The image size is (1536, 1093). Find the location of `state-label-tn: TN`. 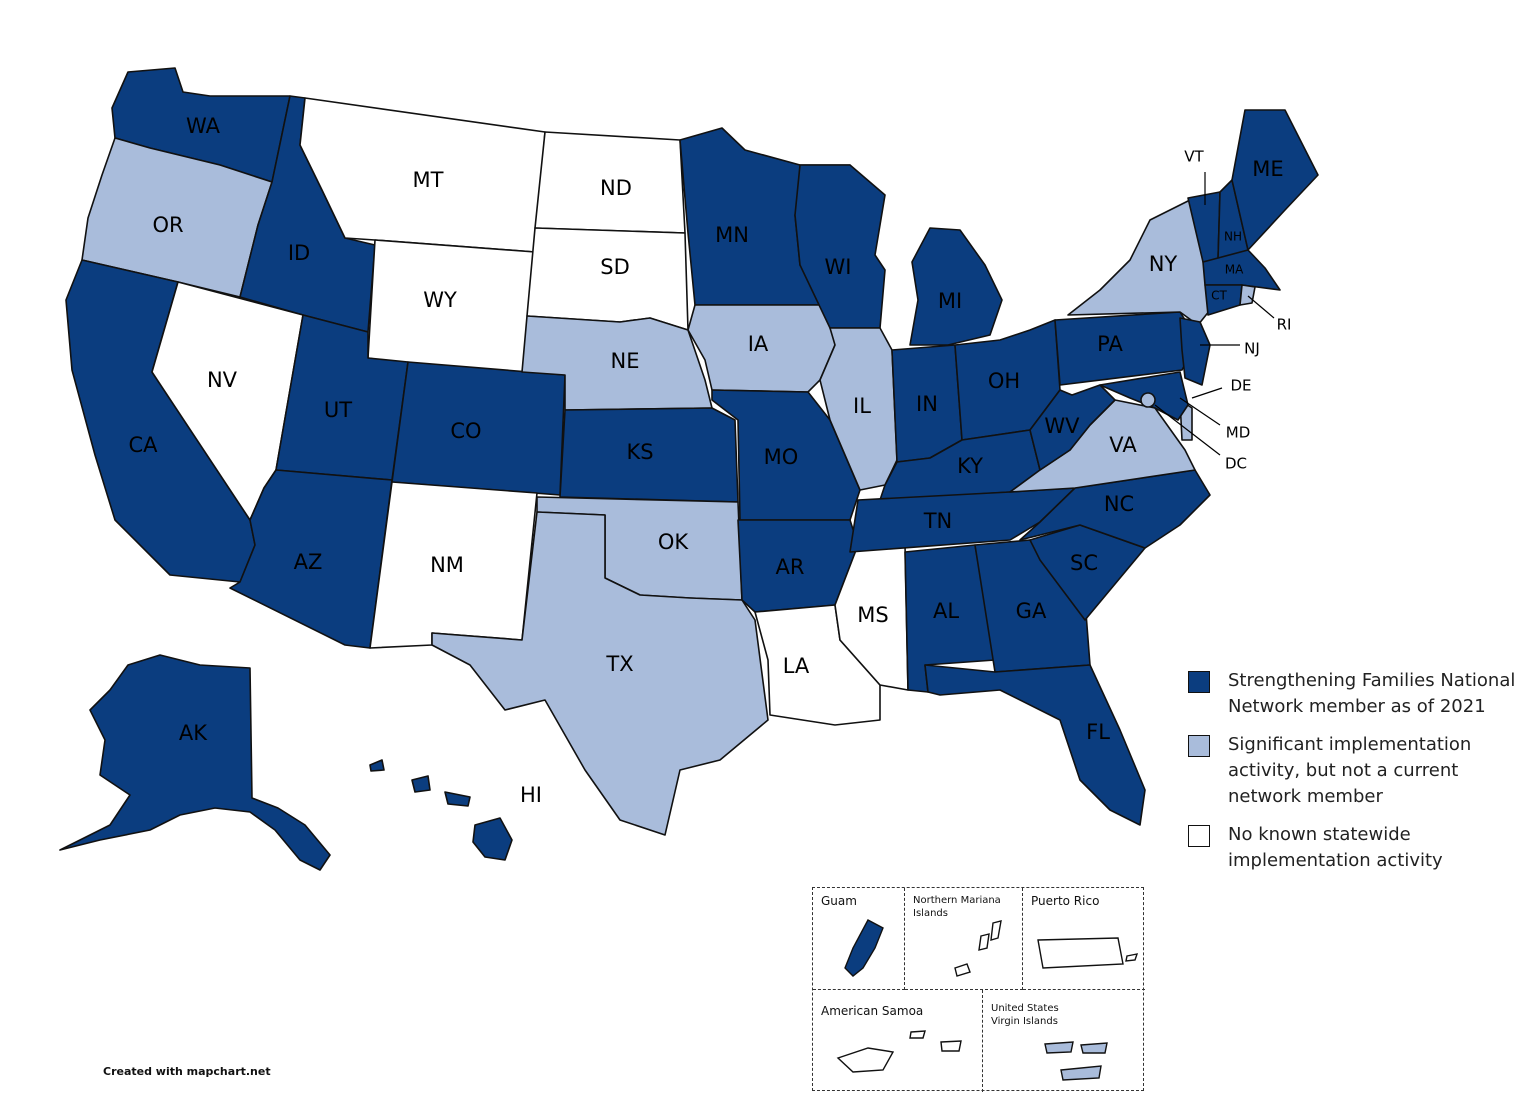

state-label-tn: TN is located at coordinates (938, 521).